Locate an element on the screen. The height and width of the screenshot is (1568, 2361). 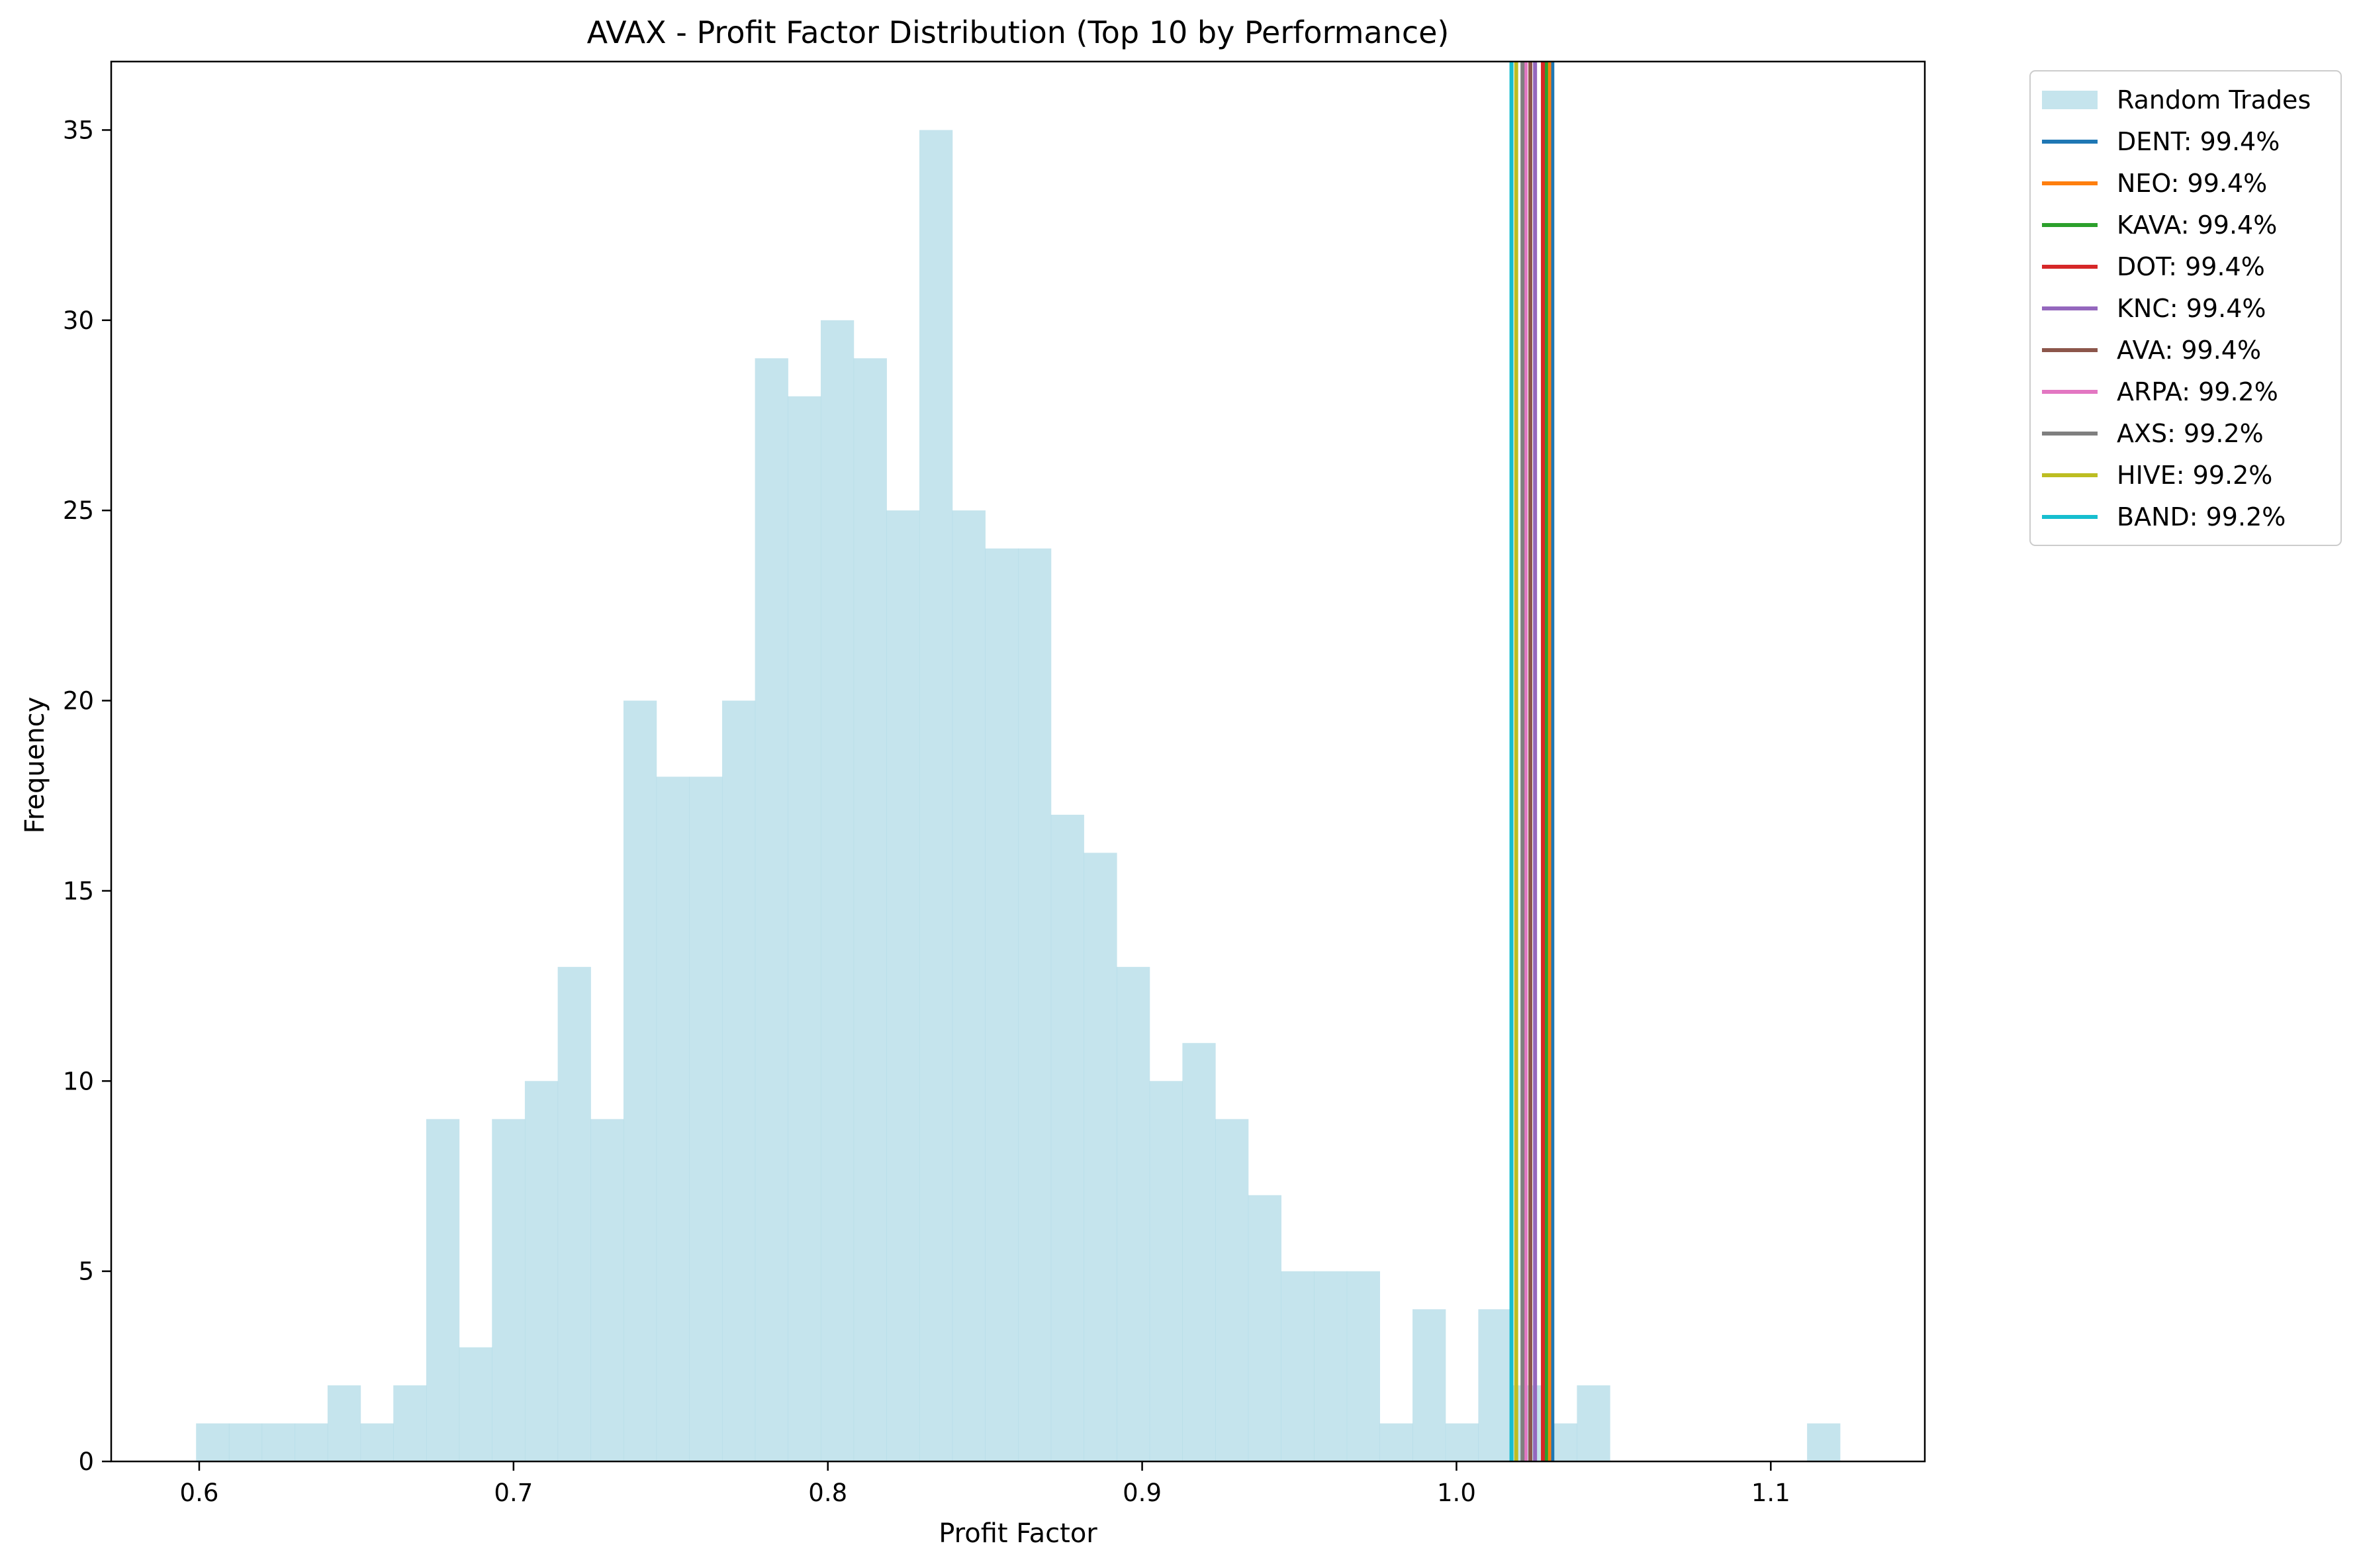
legend-box is located at coordinates (2185, 308).